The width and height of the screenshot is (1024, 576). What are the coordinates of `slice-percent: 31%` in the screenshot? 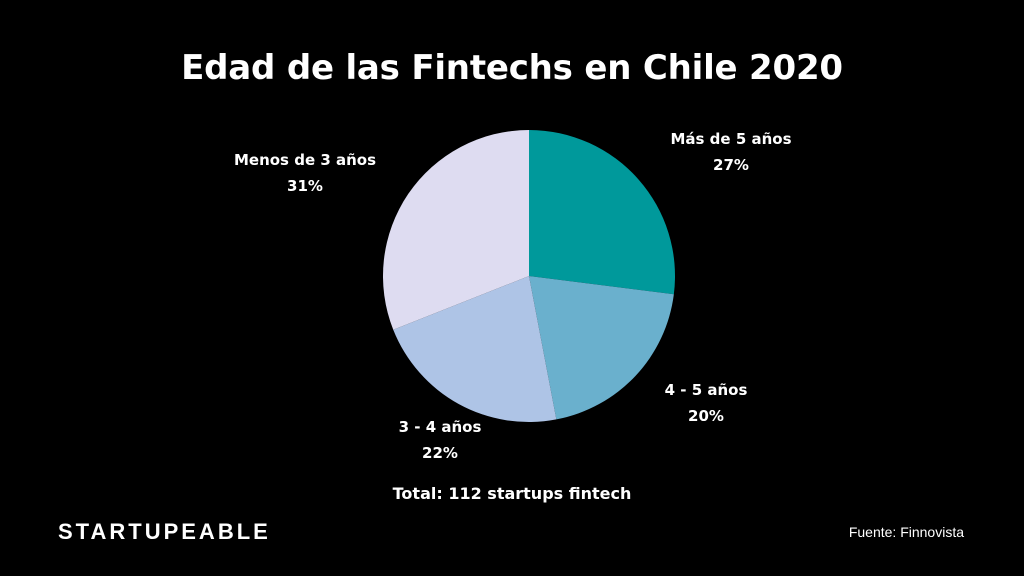 It's located at (305, 186).